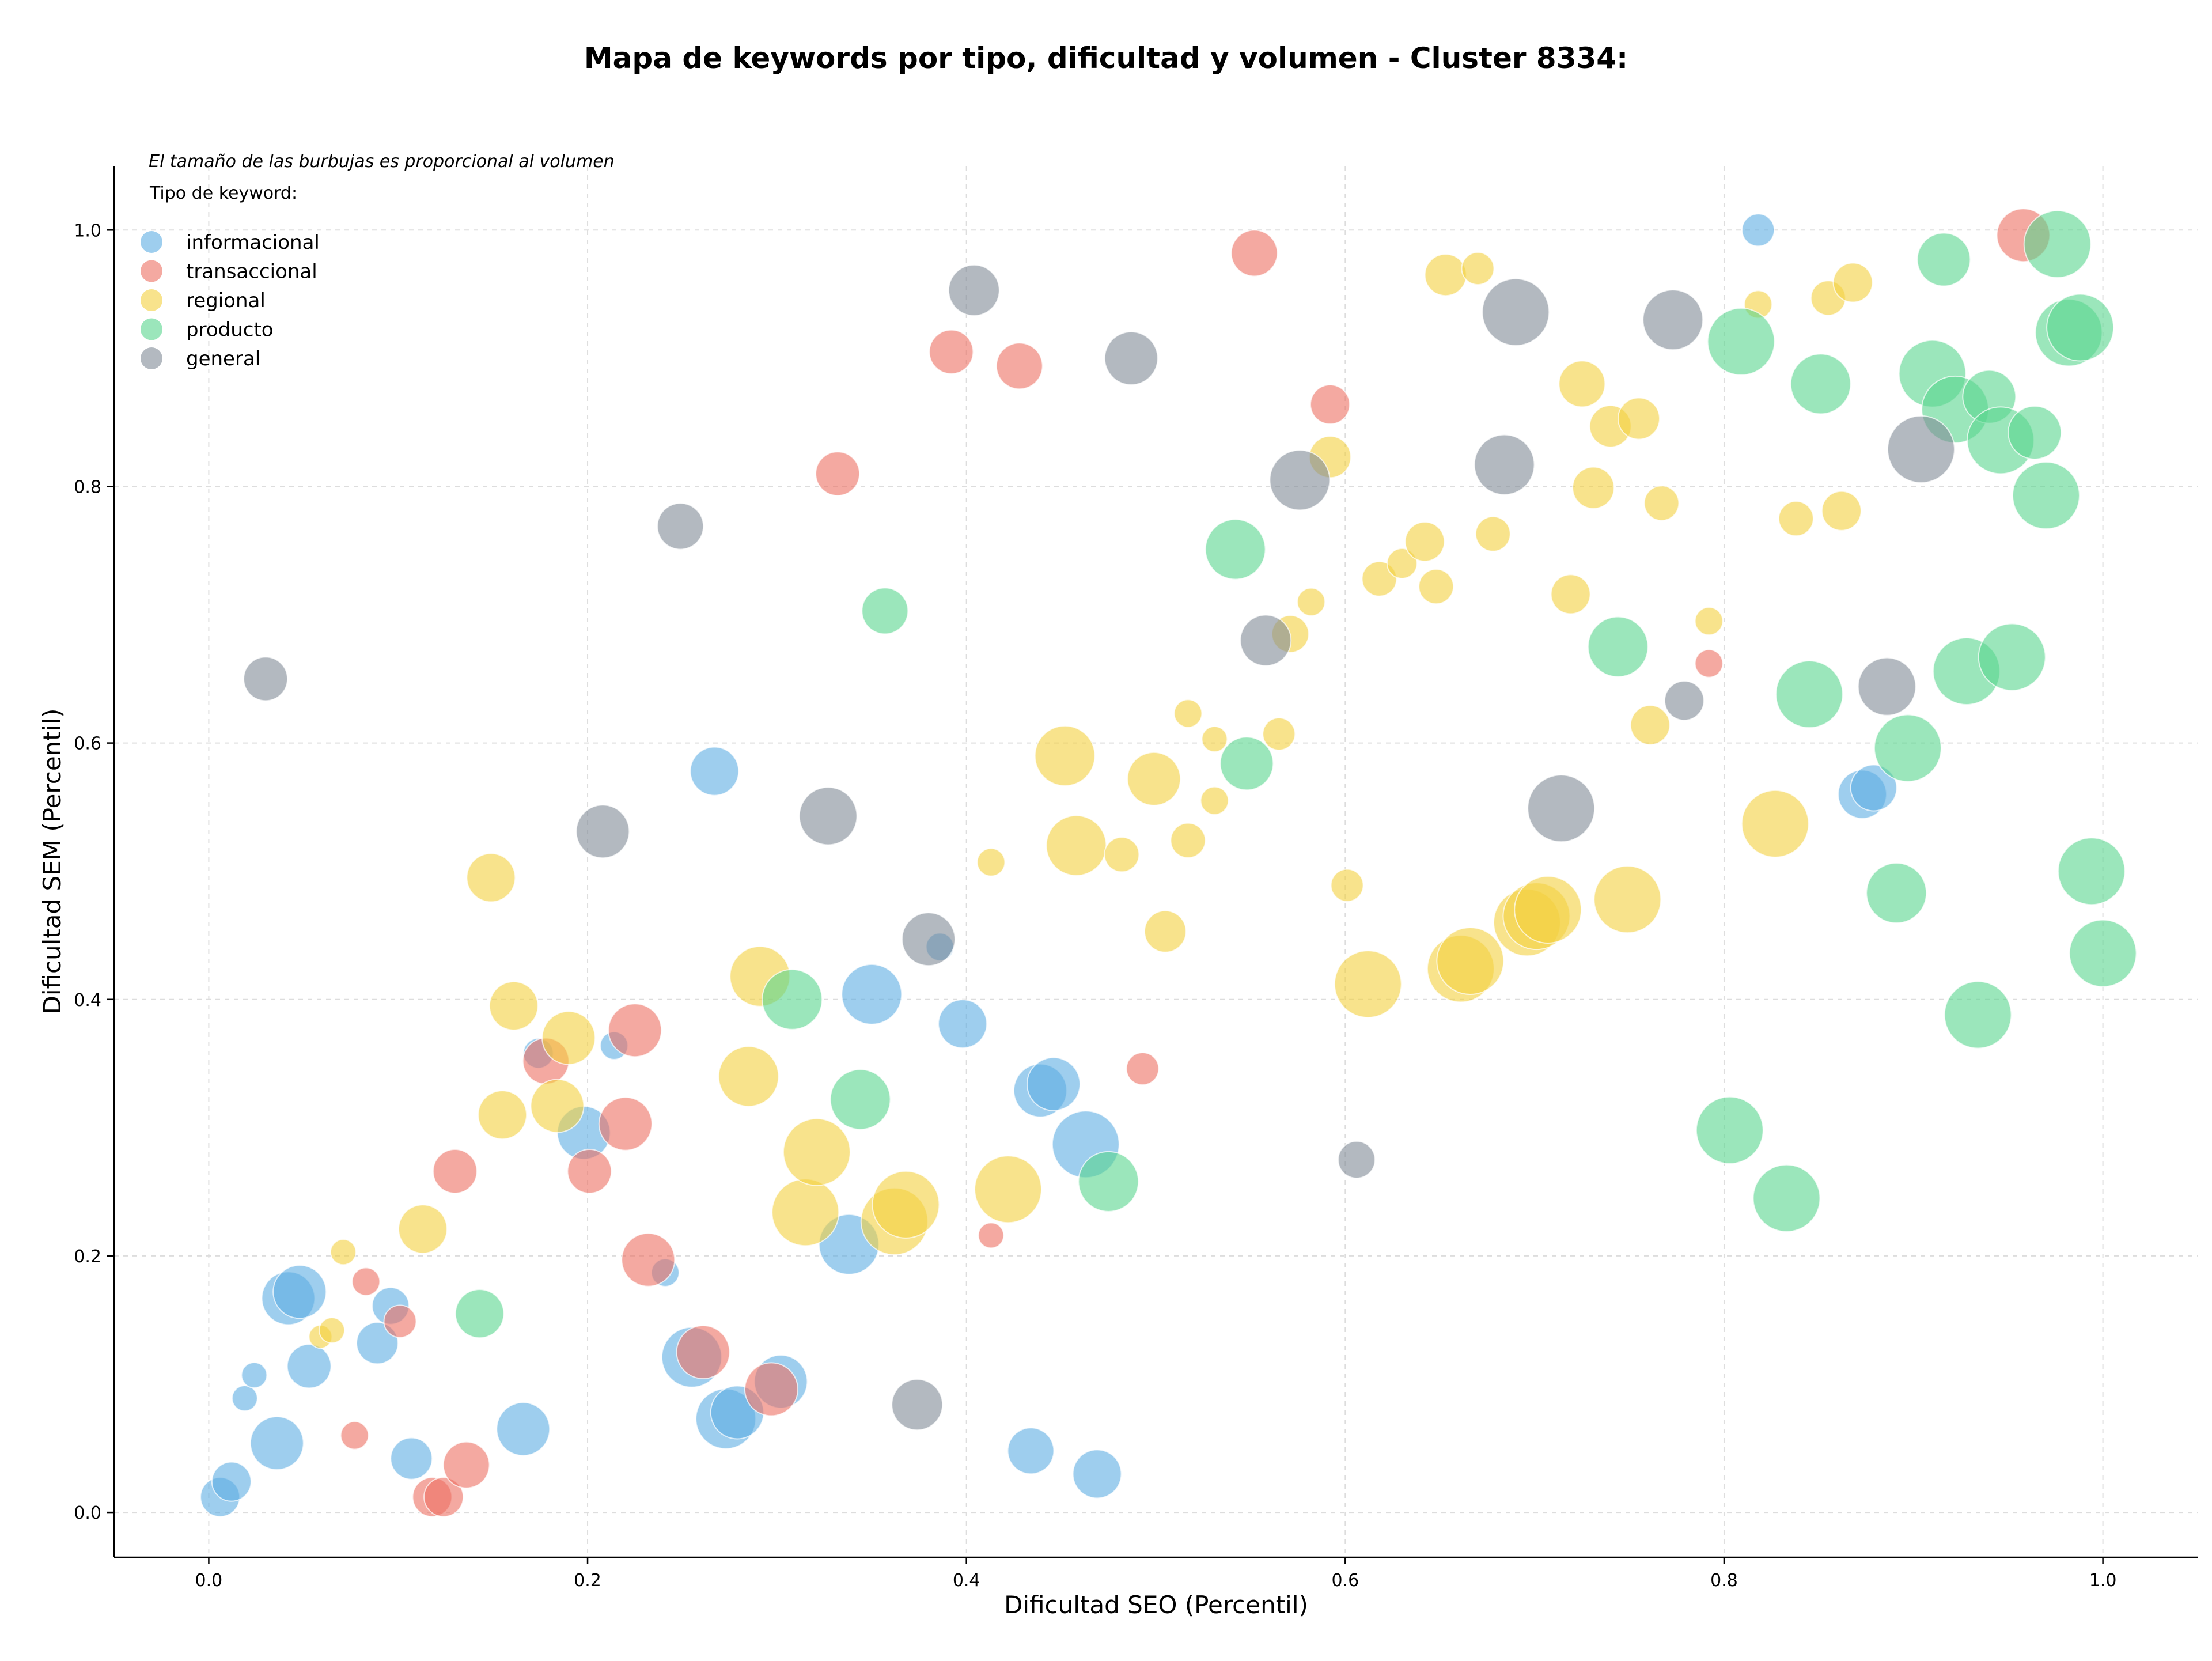 The width and height of the screenshot is (2212, 1661). I want to click on legend-marker-regional, so click(151, 300).